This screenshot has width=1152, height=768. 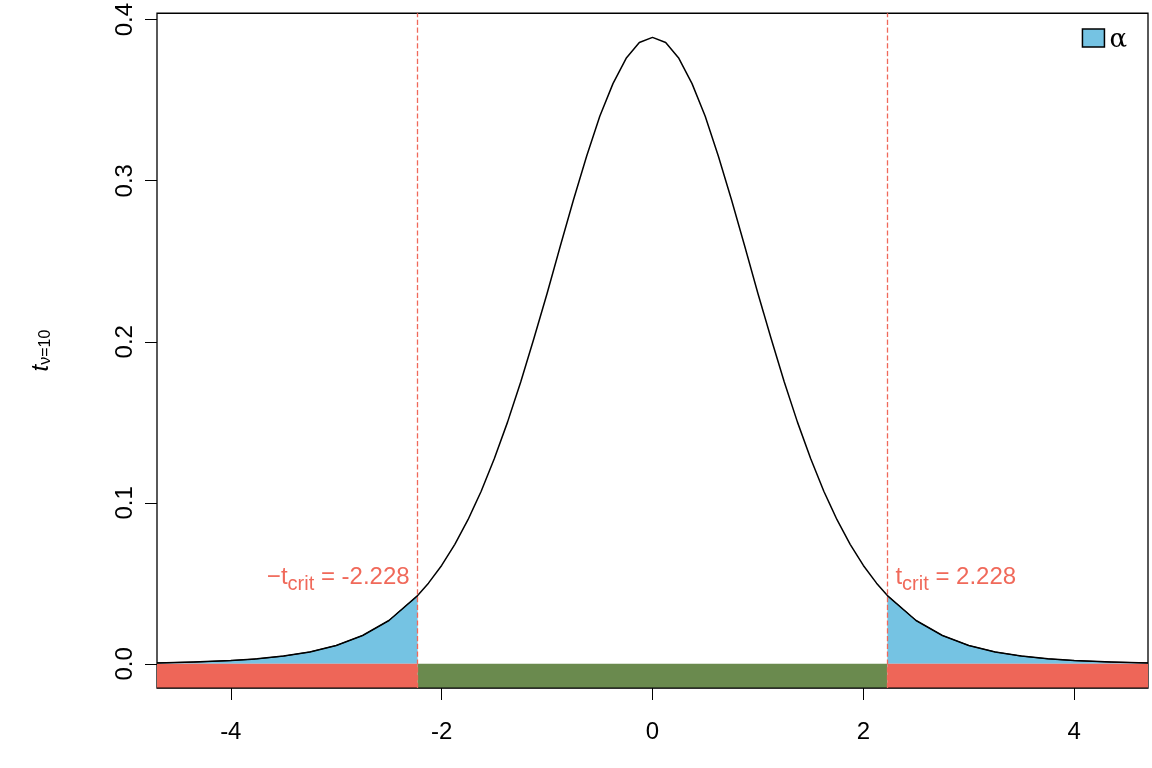 I want to click on ref-line-label: −t$_{crit}$ = -2.228, so click(x=338, y=578).